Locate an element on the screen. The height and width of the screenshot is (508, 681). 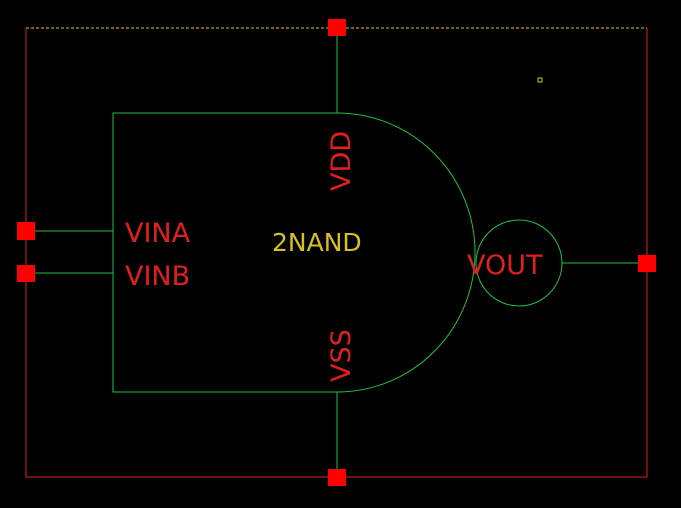
vdd-pin is located at coordinates (337, 27).